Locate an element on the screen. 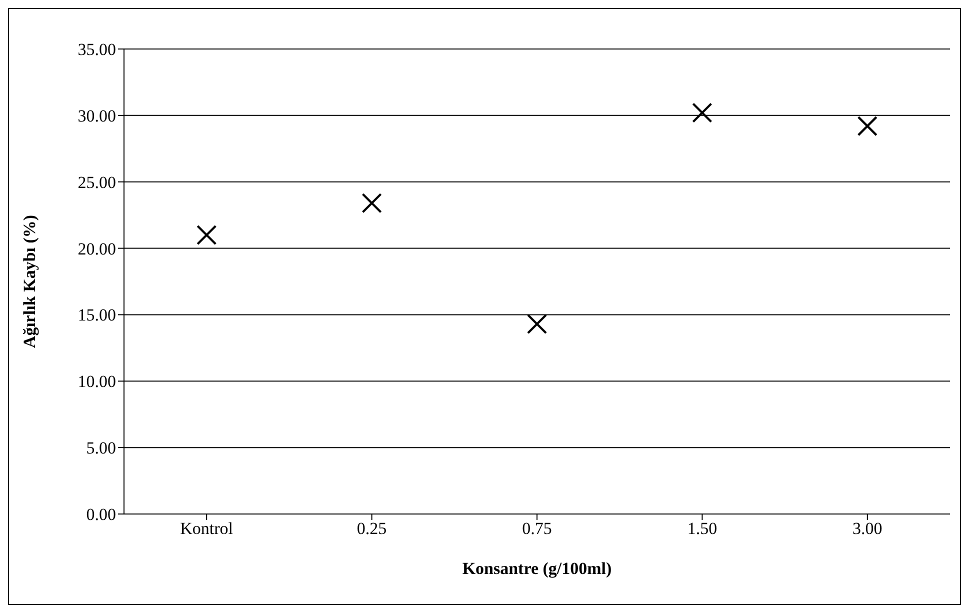 Image resolution: width=969 pixels, height=613 pixels. y-axis-title: Ağırlık Kaybı (%) is located at coordinates (30, 281).